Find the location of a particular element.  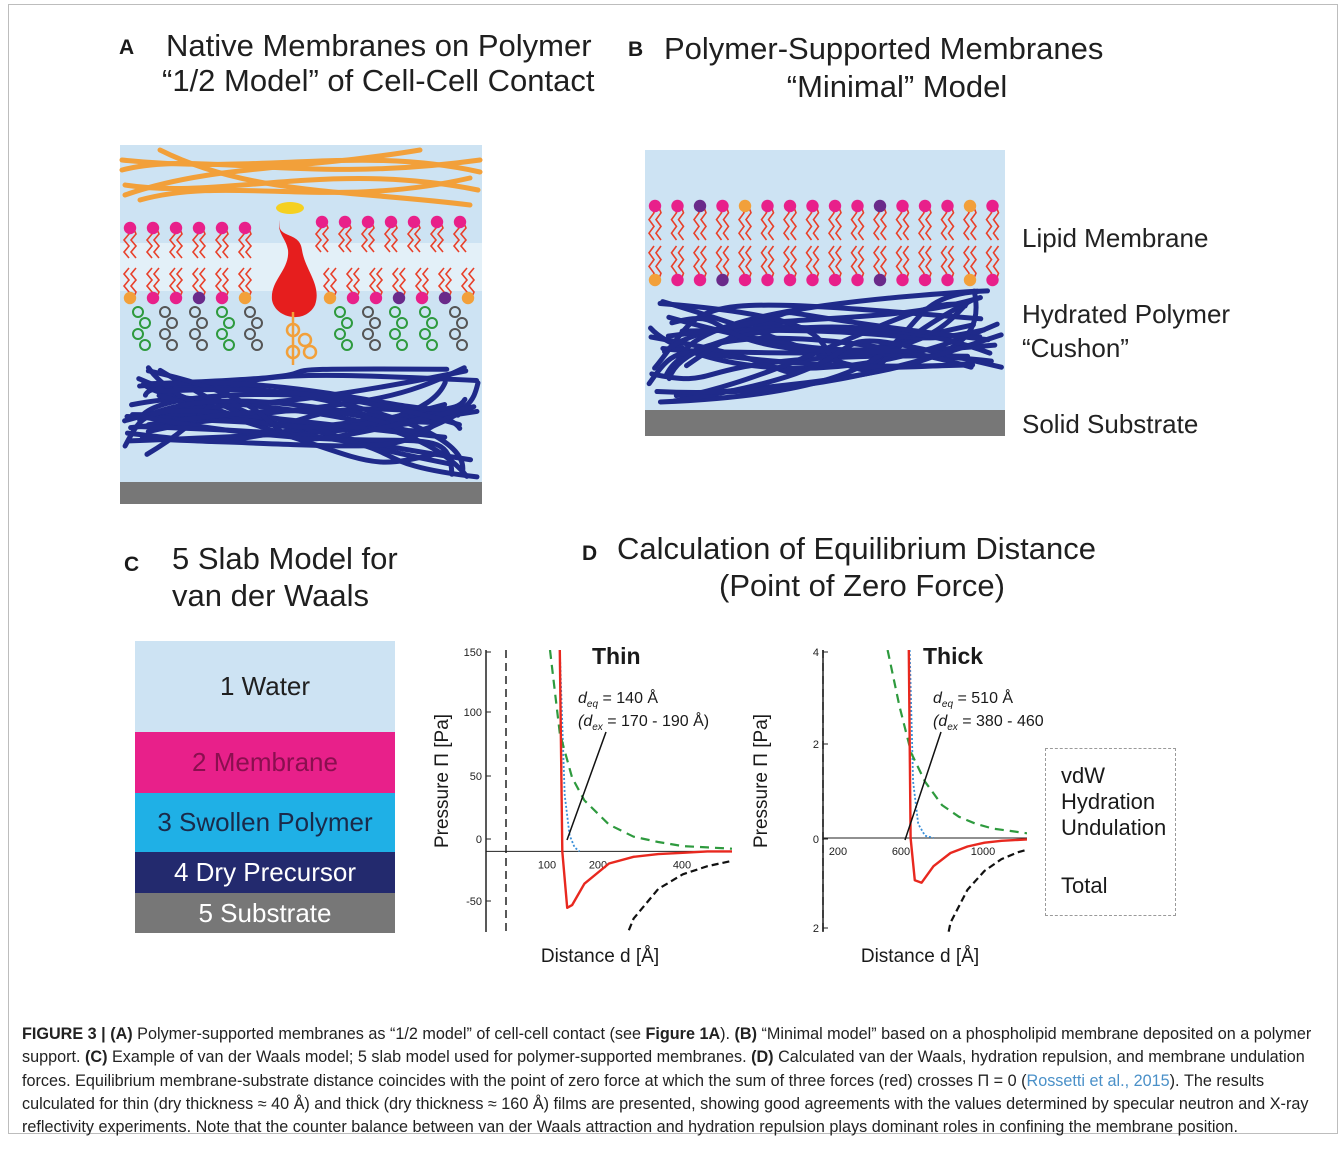

solid-substrate-label: Solid Substrate is located at coordinates (1110, 424).